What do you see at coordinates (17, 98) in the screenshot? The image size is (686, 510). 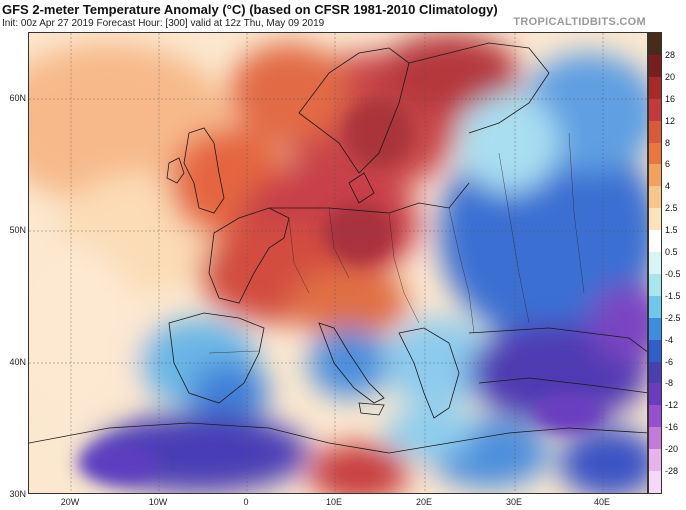 I see `lat-label-60n: 60N` at bounding box center [17, 98].